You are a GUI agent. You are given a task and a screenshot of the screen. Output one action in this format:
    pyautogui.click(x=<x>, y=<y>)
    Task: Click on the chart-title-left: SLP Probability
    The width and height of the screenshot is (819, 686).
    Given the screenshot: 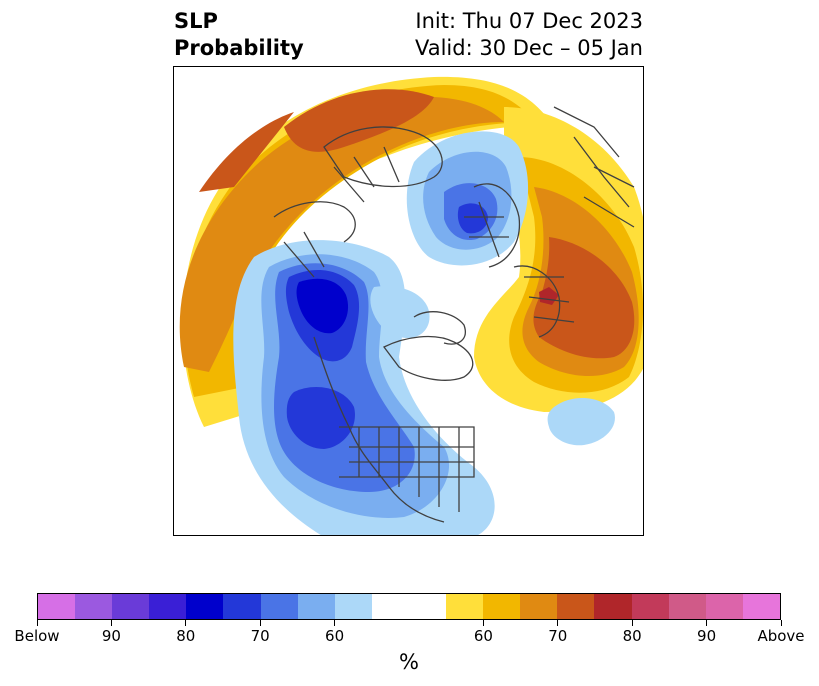 What is the action you would take?
    pyautogui.click(x=239, y=35)
    